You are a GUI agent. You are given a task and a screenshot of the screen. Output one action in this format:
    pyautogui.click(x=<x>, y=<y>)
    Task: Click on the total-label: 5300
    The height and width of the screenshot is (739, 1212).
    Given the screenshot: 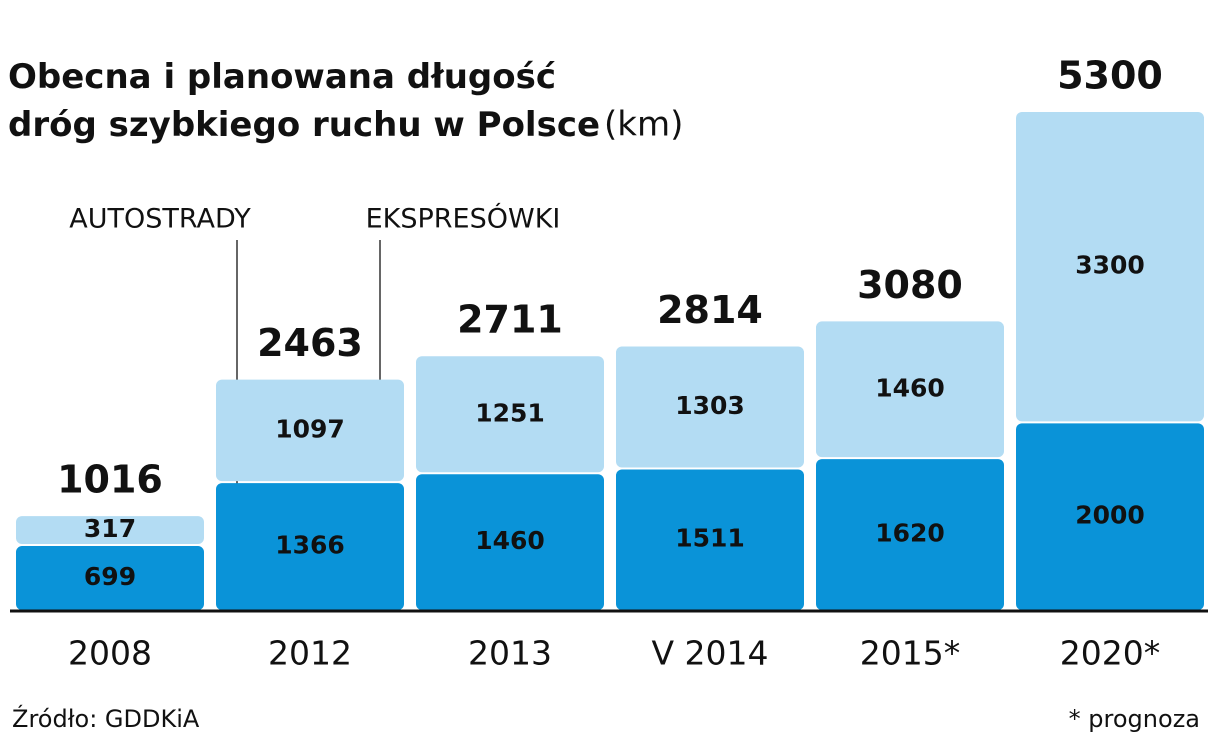 What is the action you would take?
    pyautogui.click(x=1110, y=76)
    